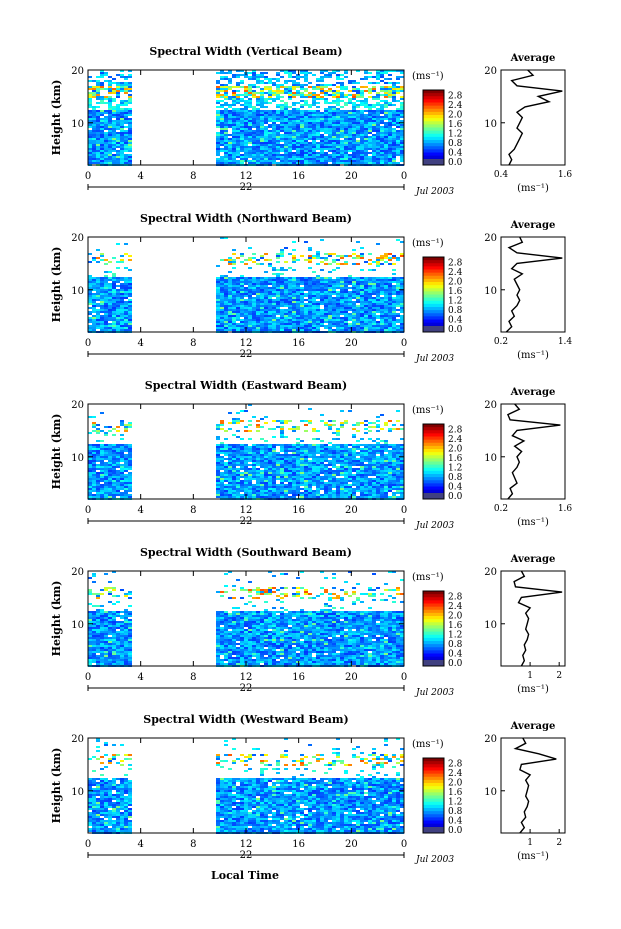 The width and height of the screenshot is (621, 929). What do you see at coordinates (501, 175) in the screenshot?
I see `x-tick-label: 0.4` at bounding box center [501, 175].